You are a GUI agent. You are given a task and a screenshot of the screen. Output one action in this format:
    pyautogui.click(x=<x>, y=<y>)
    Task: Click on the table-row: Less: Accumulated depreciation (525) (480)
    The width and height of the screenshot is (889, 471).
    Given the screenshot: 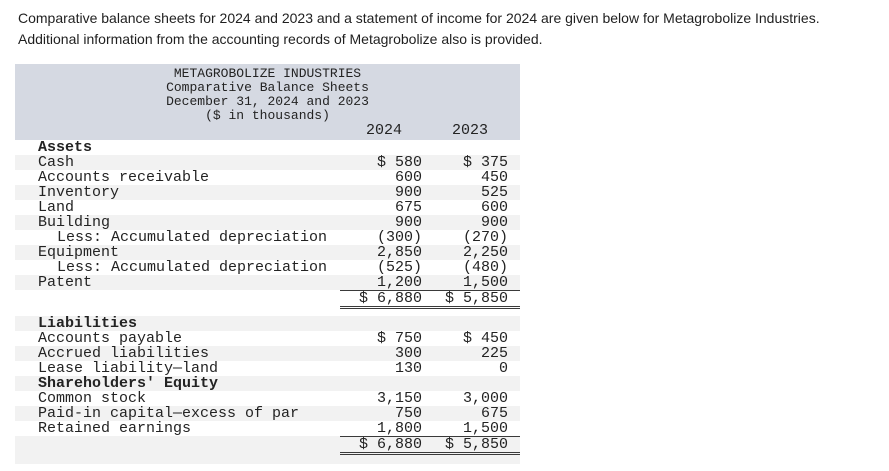 What is the action you would take?
    pyautogui.click(x=267, y=267)
    